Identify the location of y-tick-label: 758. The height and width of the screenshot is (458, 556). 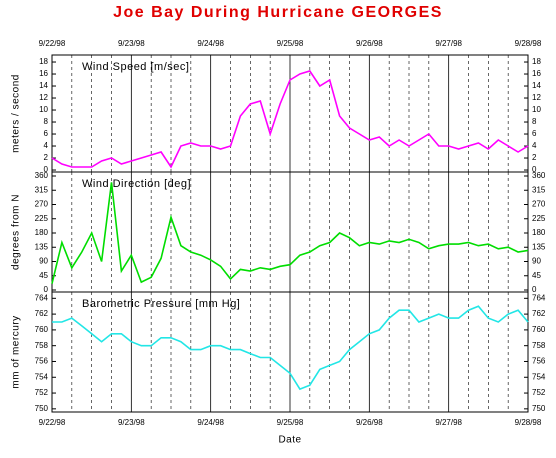
(42, 345).